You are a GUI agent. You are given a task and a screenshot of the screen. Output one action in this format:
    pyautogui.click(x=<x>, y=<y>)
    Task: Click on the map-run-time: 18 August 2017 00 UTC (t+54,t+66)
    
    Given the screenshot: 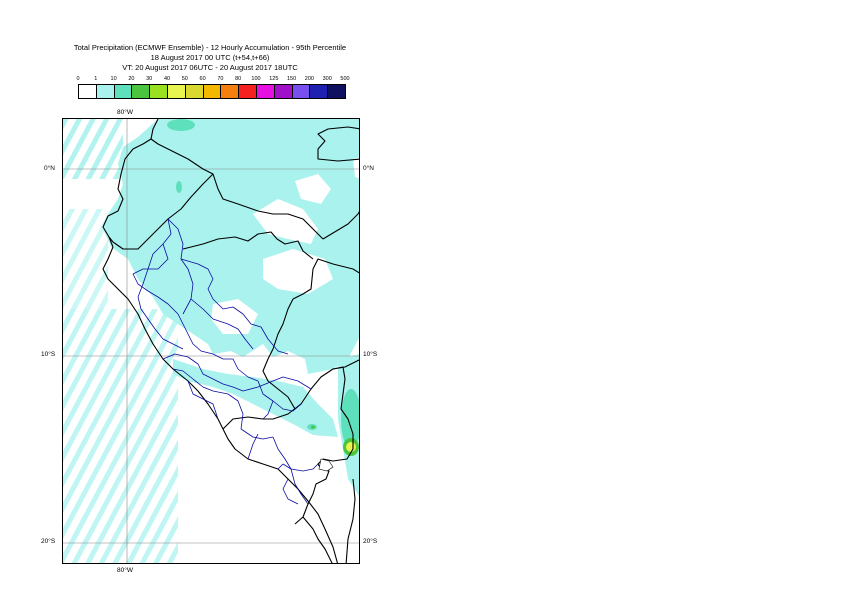 What is the action you would take?
    pyautogui.click(x=210, y=57)
    